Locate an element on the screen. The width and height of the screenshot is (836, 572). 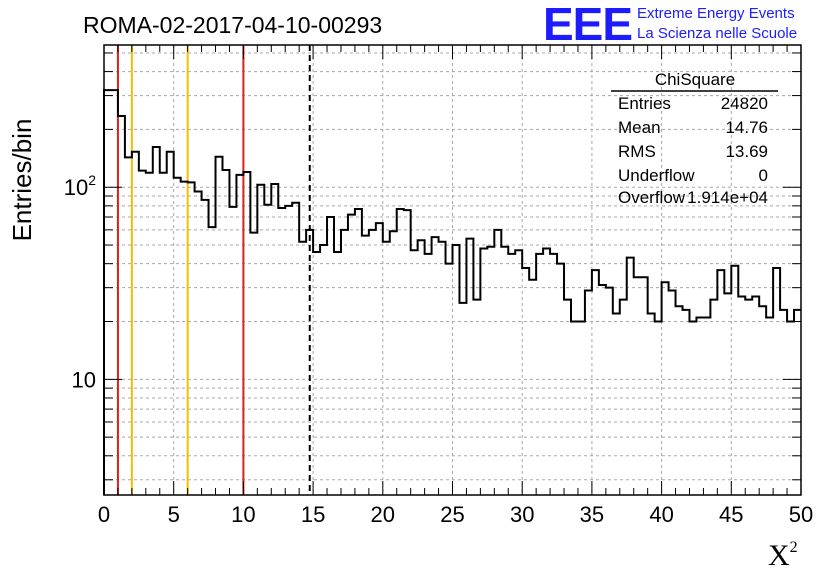
stats-overflow-value: 1.914e+04 is located at coordinates (727, 197).